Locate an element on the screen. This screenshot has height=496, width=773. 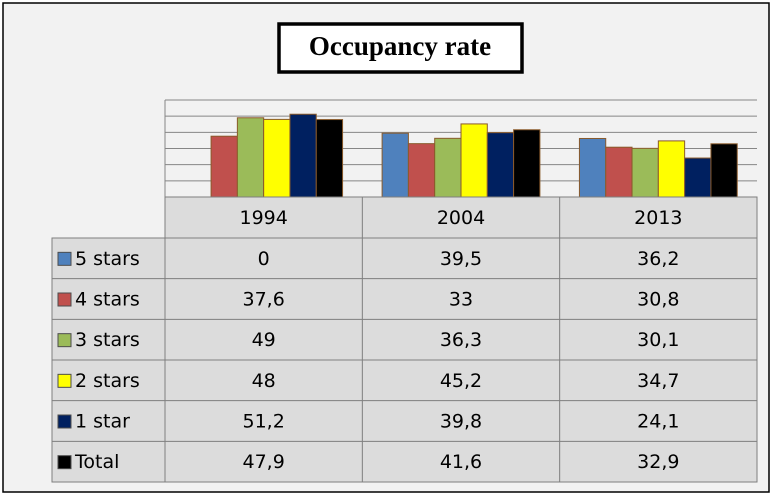
legend-label: 1 star is located at coordinates (102, 422).